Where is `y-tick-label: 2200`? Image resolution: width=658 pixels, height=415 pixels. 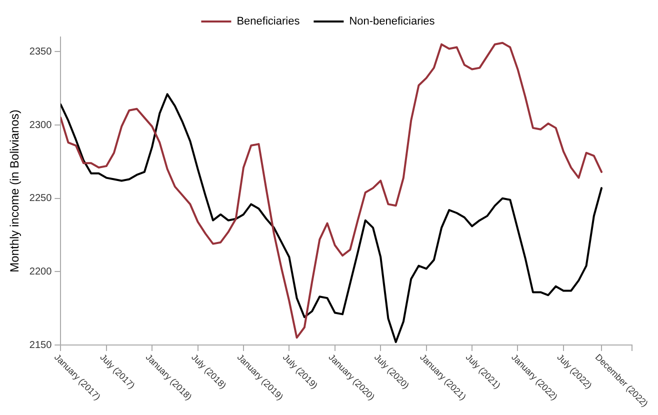
y-tick-label: 2200 is located at coordinates (40, 272).